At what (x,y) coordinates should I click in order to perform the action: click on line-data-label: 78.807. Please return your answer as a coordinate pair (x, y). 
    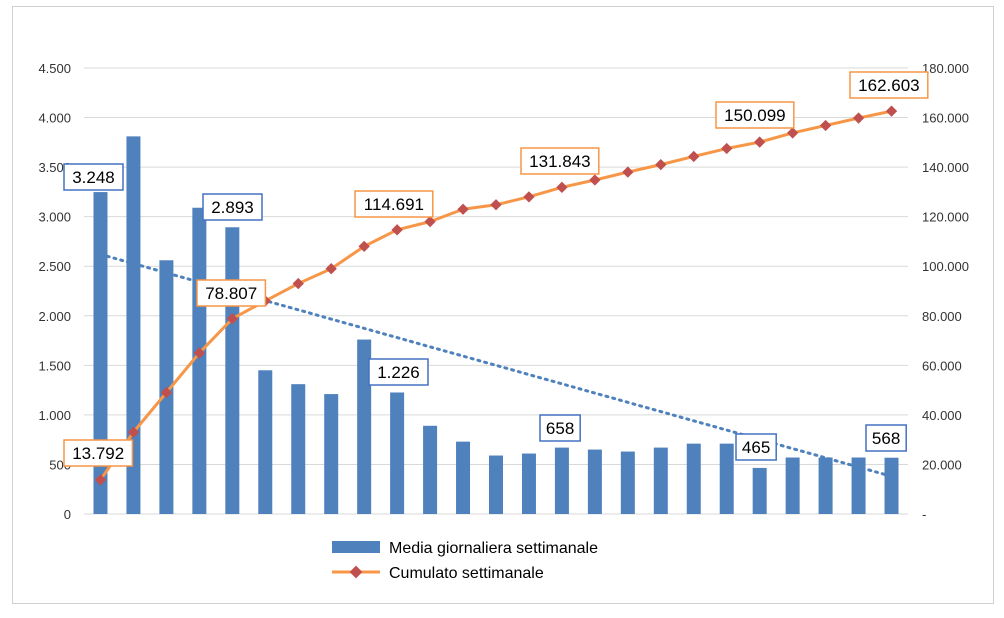
    Looking at the image, I should click on (231, 293).